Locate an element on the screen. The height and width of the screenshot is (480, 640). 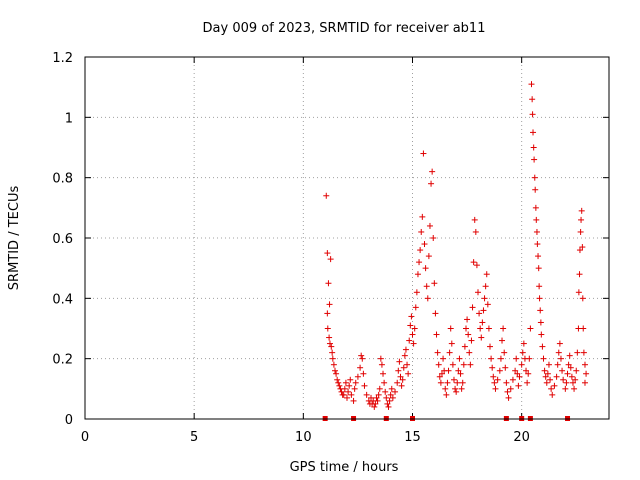
y-tick-label: 0.8 is located at coordinates (62, 179).